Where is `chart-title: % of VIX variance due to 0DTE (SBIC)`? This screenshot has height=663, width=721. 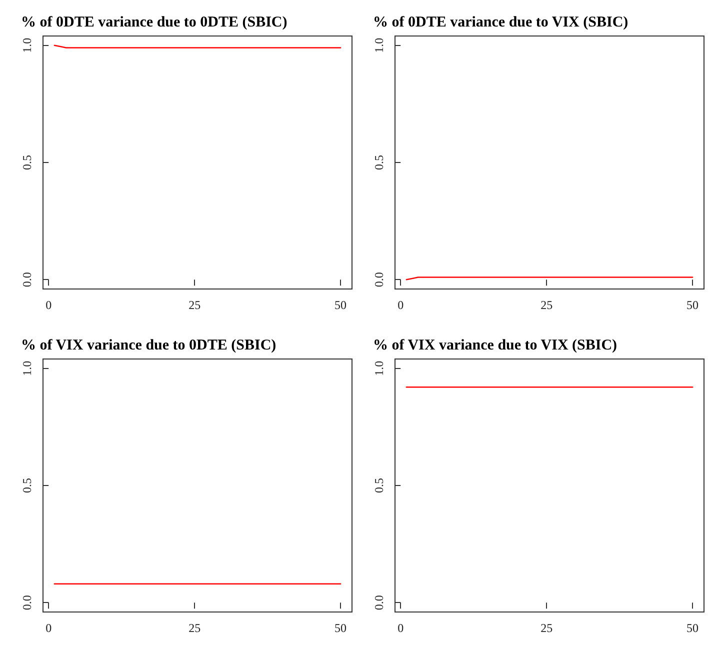
chart-title: % of VIX variance due to 0DTE (SBIC) is located at coordinates (148, 346).